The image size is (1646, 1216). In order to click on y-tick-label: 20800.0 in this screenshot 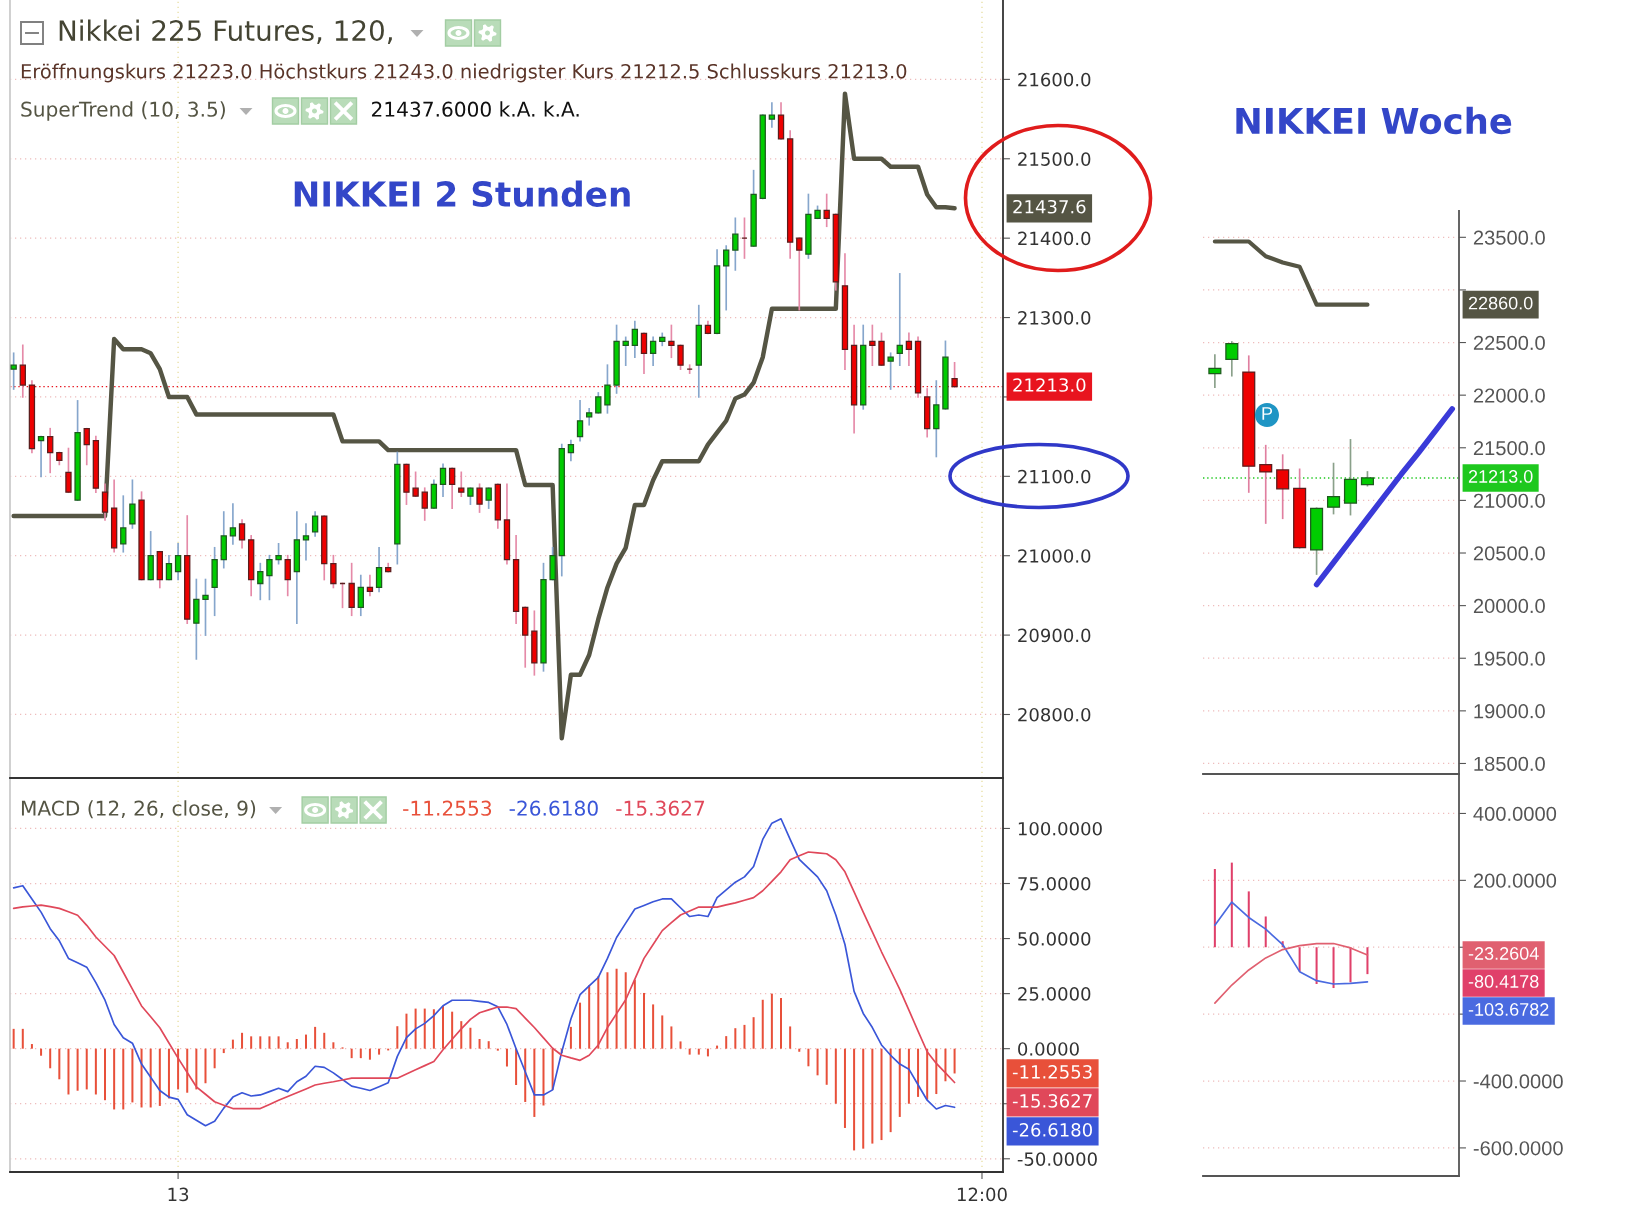, I will do `click(1054, 714)`.